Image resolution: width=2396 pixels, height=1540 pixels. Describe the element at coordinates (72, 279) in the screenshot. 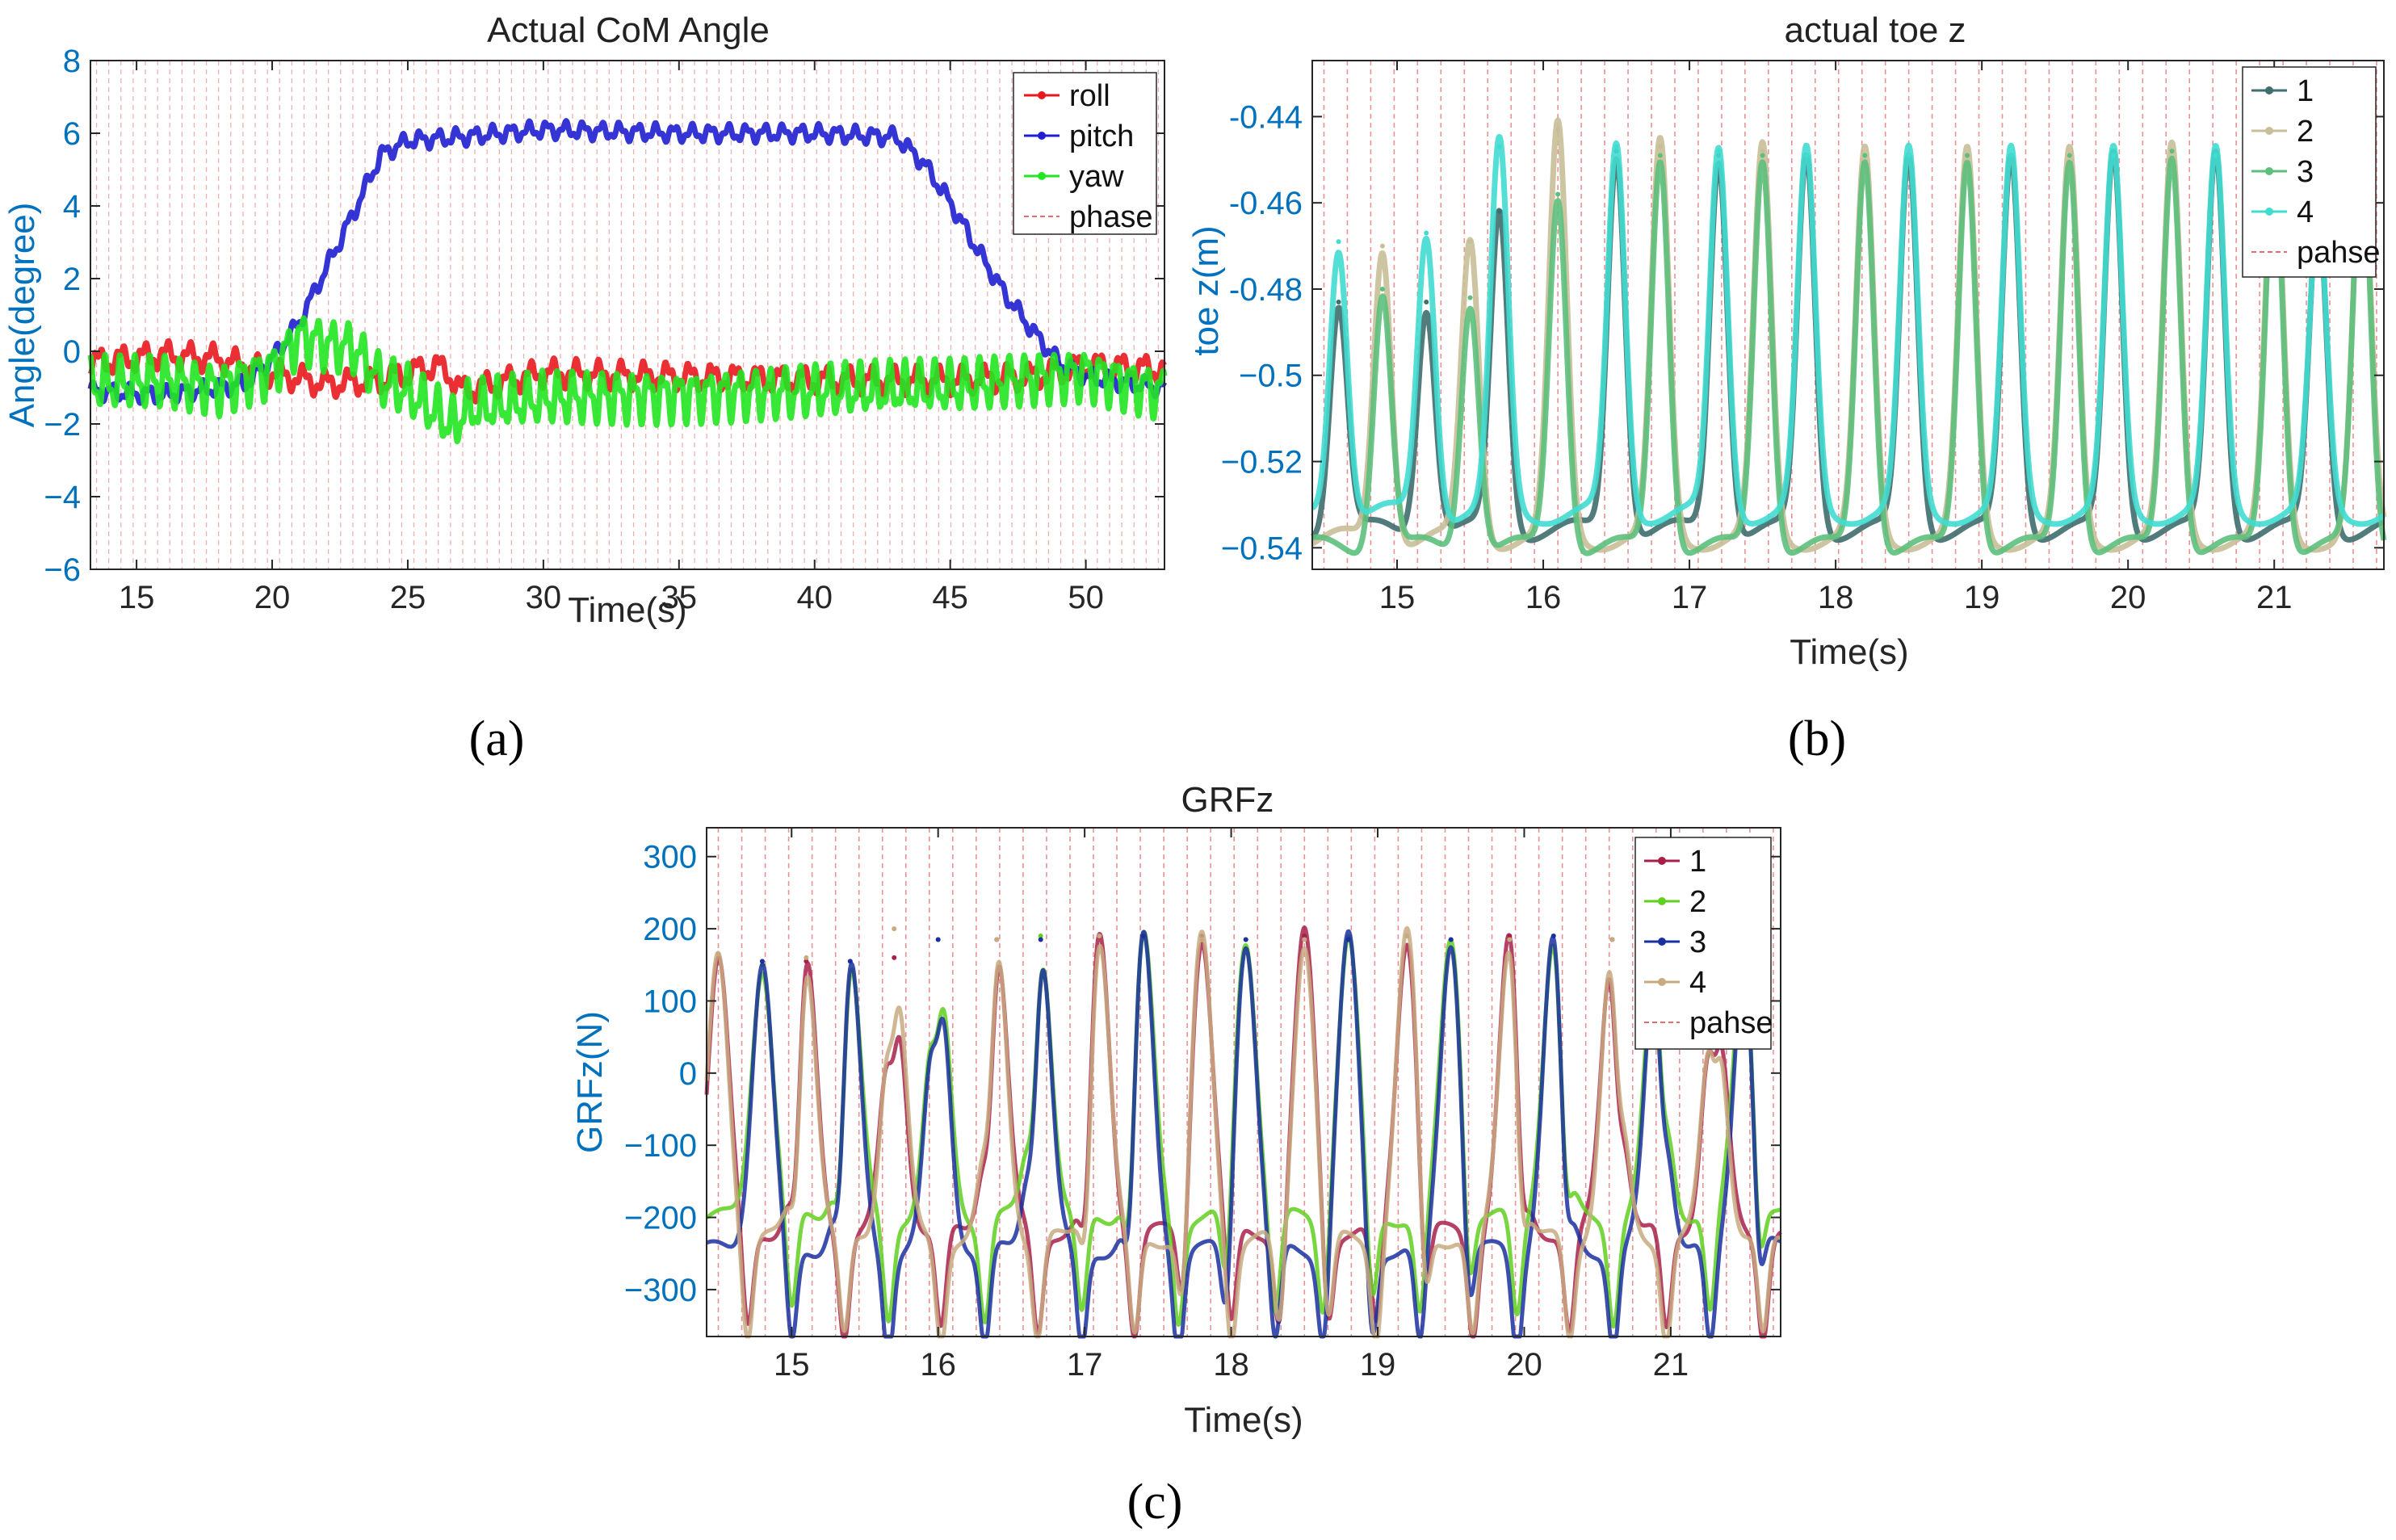

I see `y-tick-label: 2` at that location.